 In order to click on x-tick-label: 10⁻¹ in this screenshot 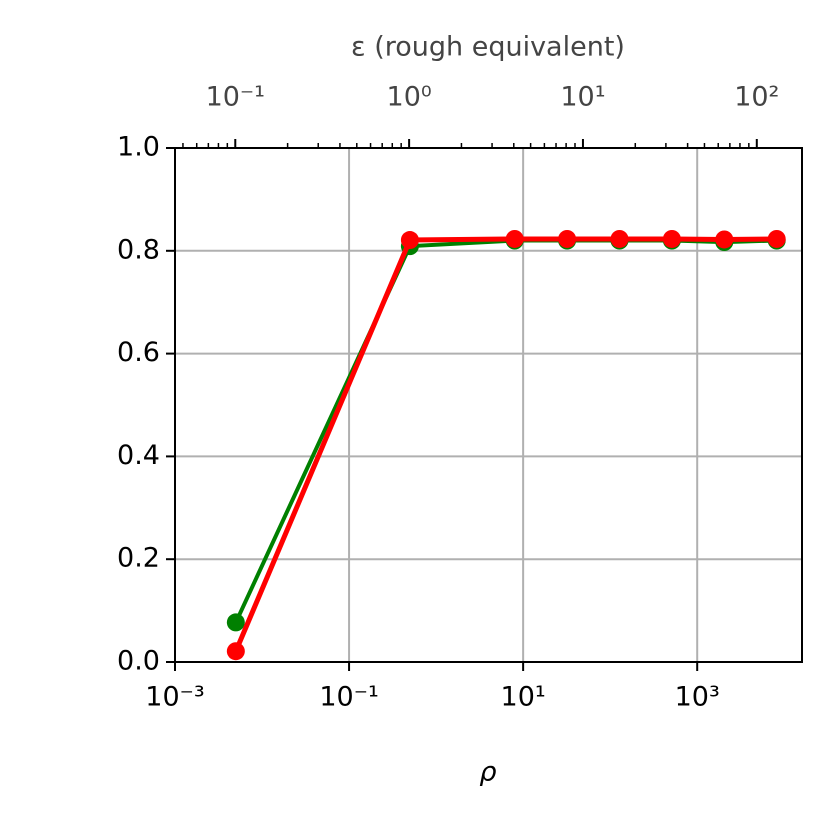, I will do `click(348, 697)`.